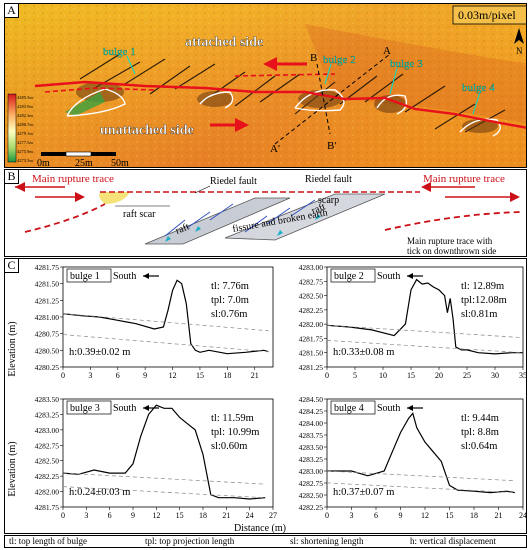  What do you see at coordinates (467, 375) in the screenshot?
I see `x-tick-label: 25` at bounding box center [467, 375].